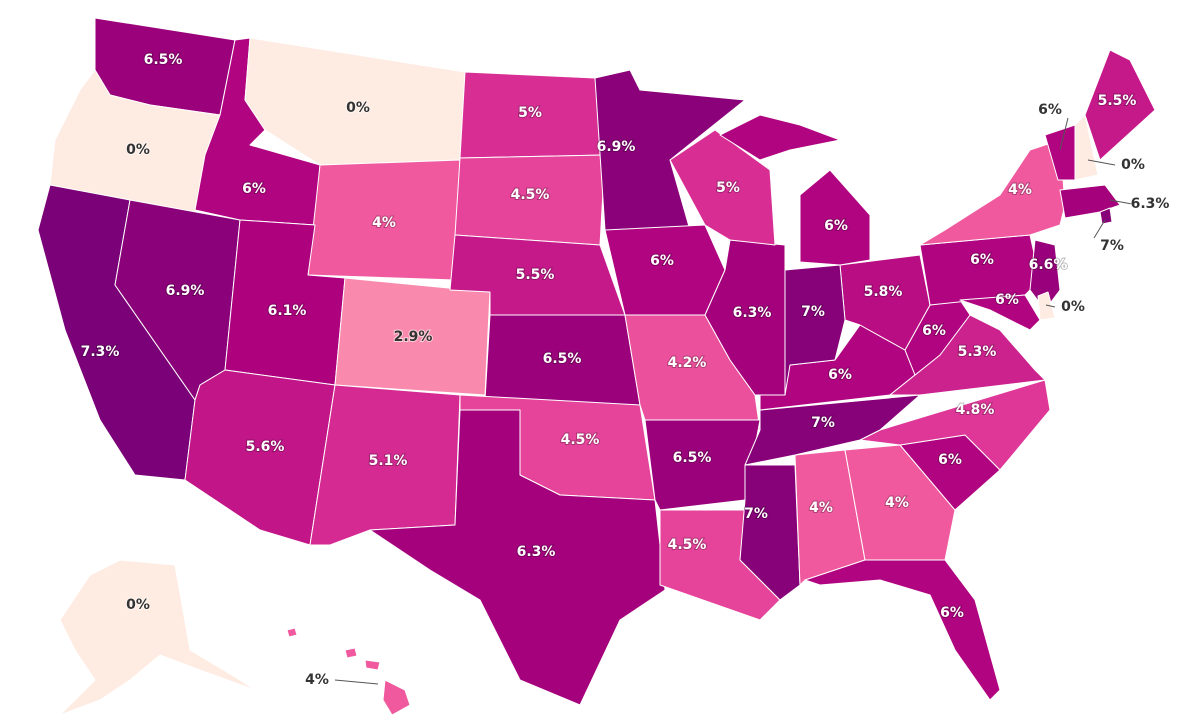  I want to click on region-label: 4.8%, so click(975, 410).